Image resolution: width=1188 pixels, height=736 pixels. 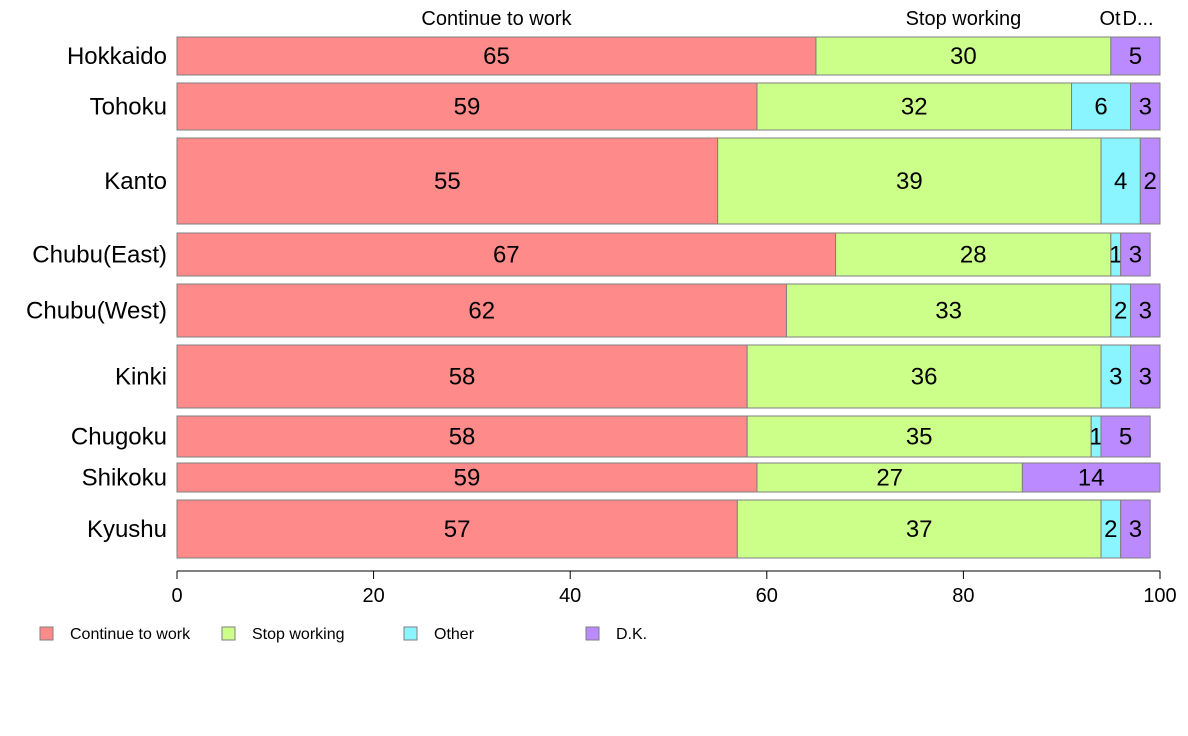 I want to click on legend: Continue to work Stop working Other D.K., so click(x=343, y=634).